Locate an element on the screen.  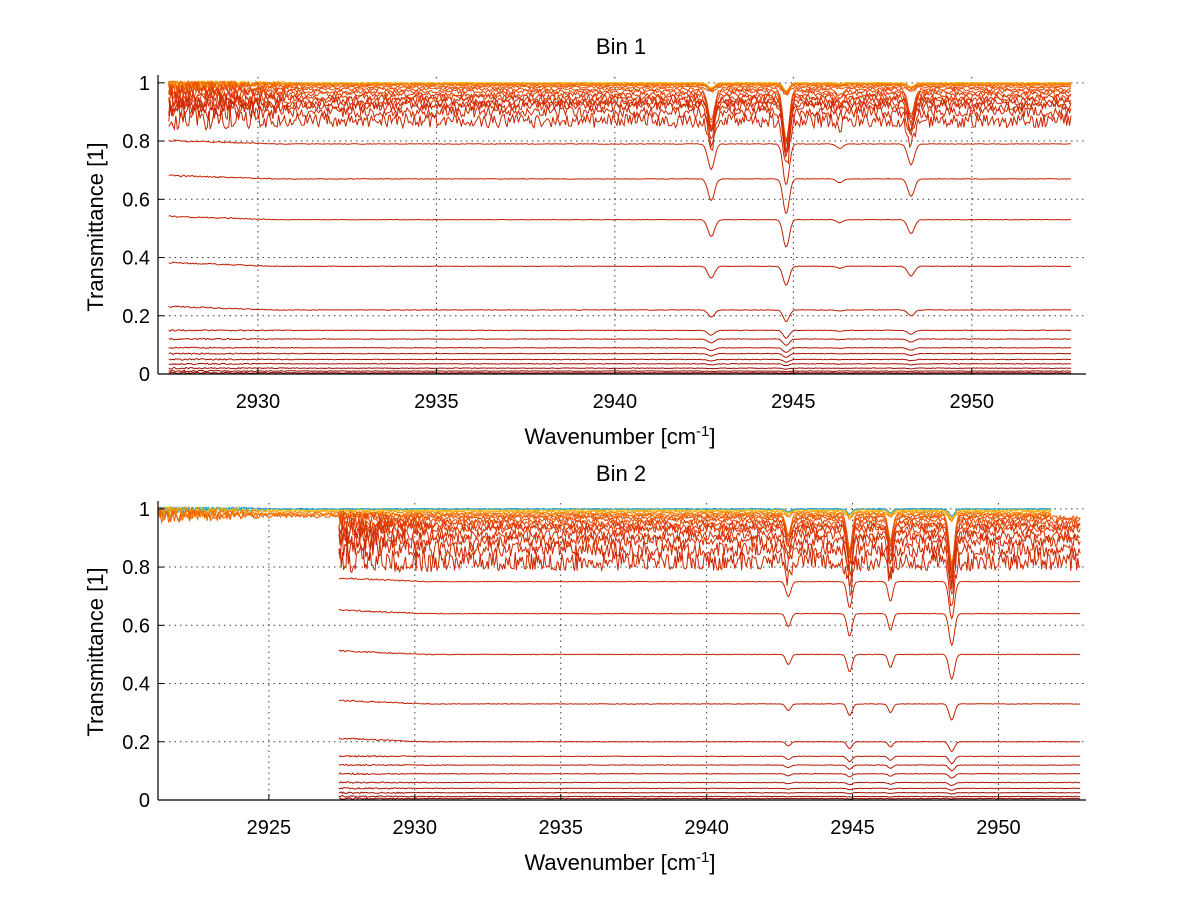
x-tick-label: 2925 is located at coordinates (269, 828).